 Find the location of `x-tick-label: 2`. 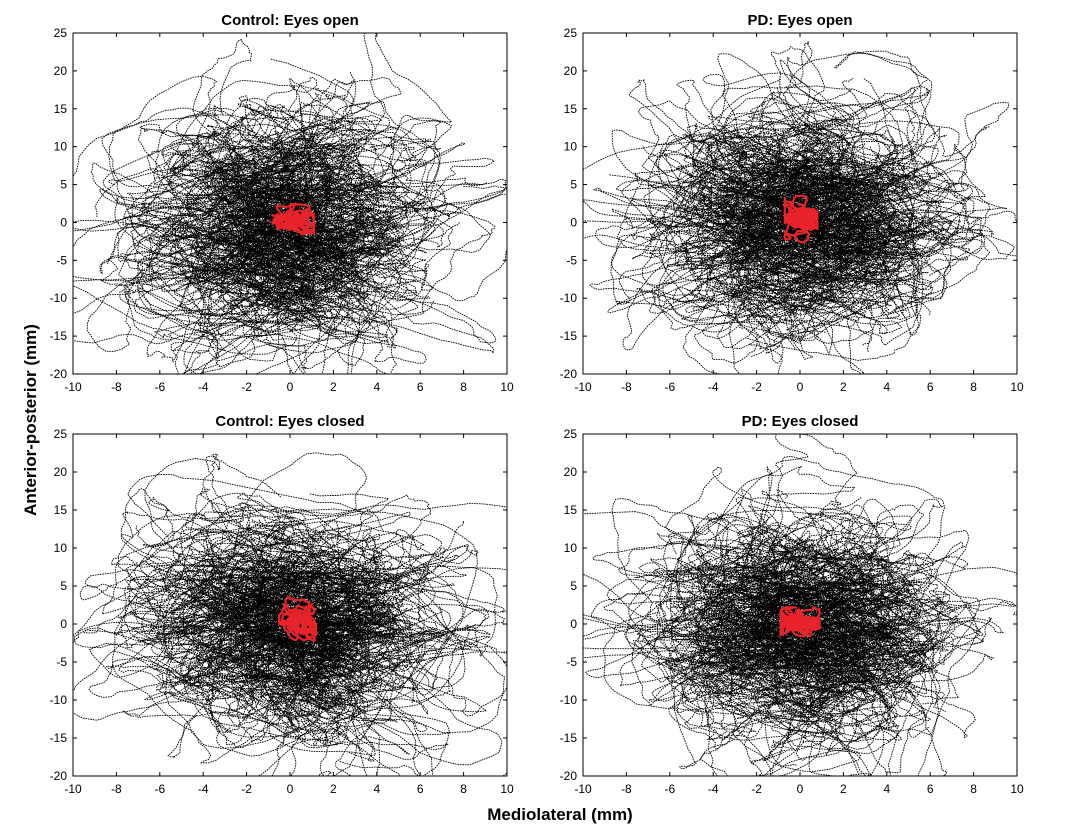

x-tick-label: 2 is located at coordinates (333, 387).